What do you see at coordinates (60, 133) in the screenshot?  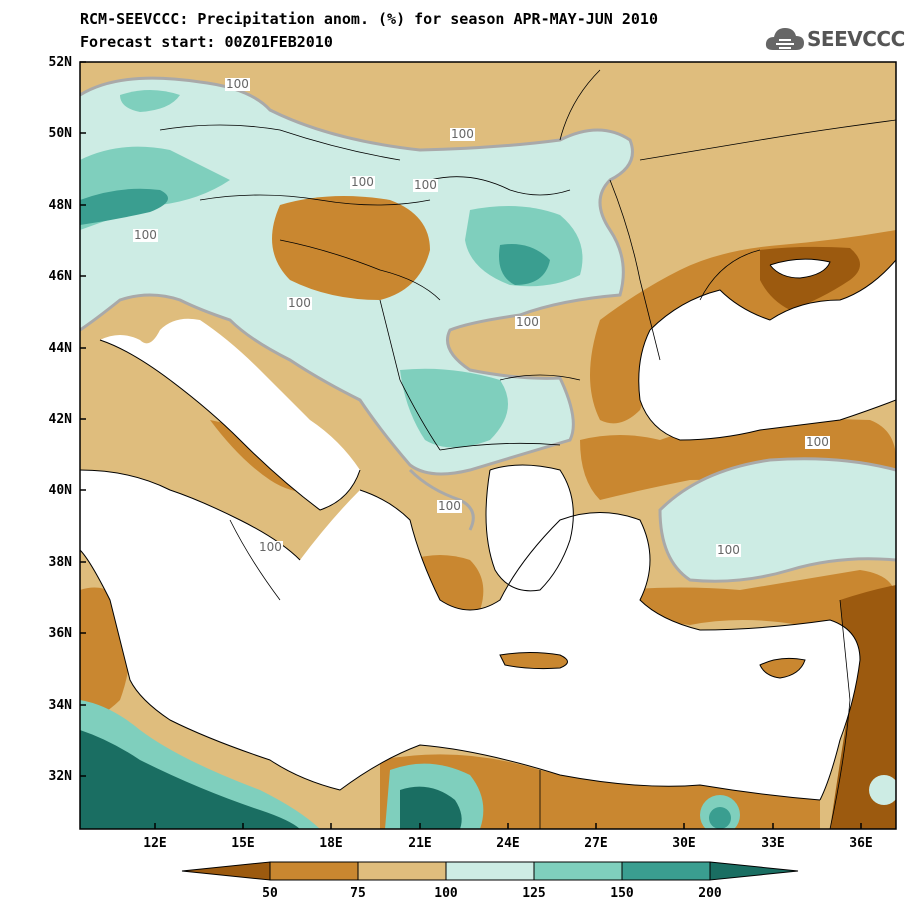 I see `lat-label-50n: 50N` at bounding box center [60, 133].